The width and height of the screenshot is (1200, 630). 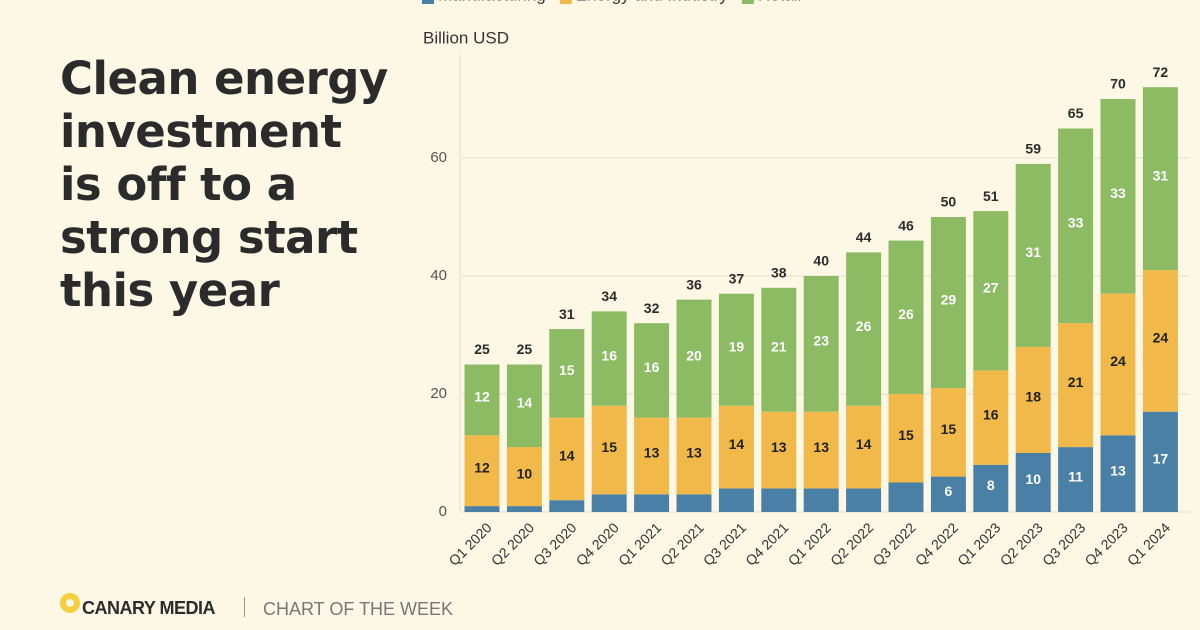 What do you see at coordinates (821, 341) in the screenshot?
I see `value-label: 23` at bounding box center [821, 341].